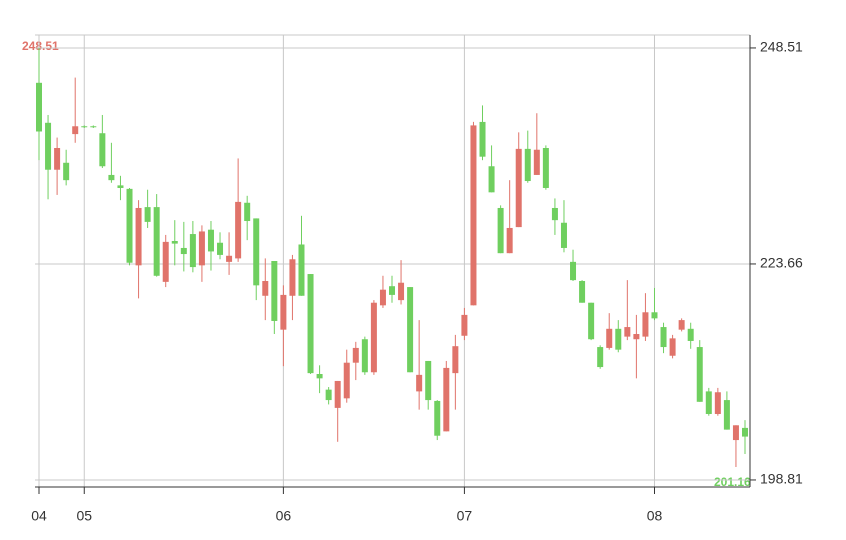 This screenshot has width=846, height=540. Describe the element at coordinates (732, 482) in the screenshot. I see `last-label: 201.16` at that location.